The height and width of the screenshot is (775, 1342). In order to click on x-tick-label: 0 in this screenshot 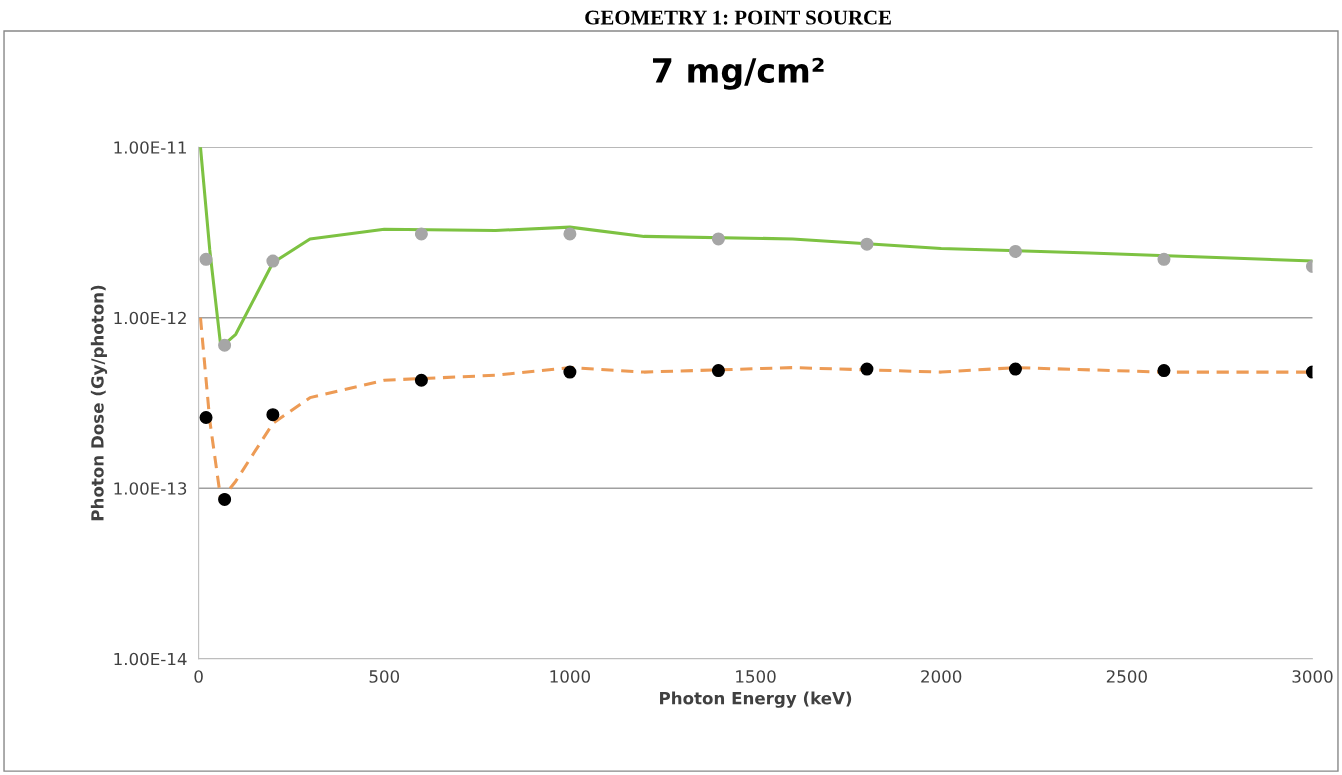, I will do `click(198, 676)`.